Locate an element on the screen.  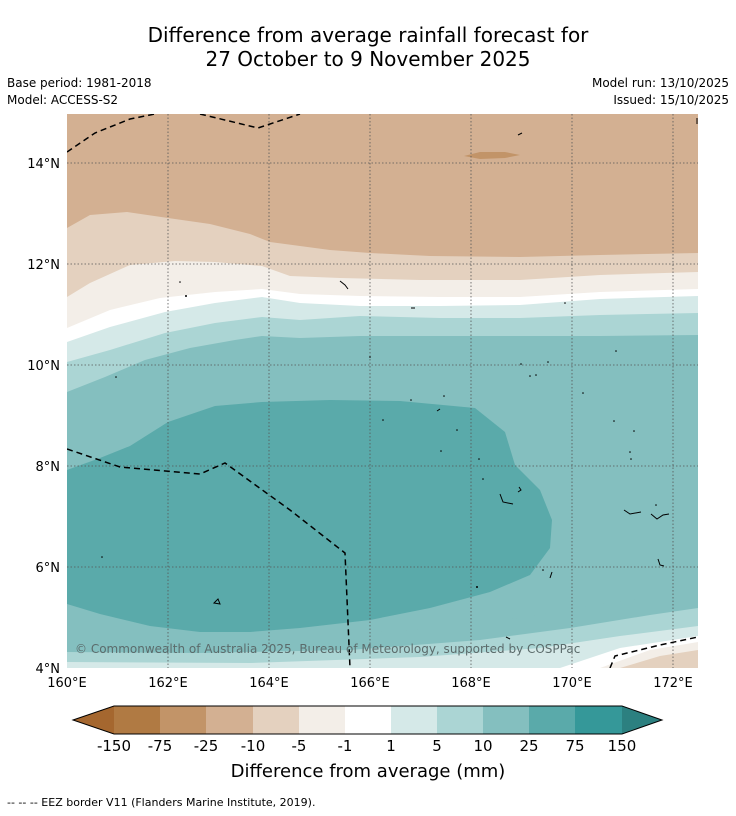
base-period: Base period: 1981-2018 is located at coordinates (79, 83).